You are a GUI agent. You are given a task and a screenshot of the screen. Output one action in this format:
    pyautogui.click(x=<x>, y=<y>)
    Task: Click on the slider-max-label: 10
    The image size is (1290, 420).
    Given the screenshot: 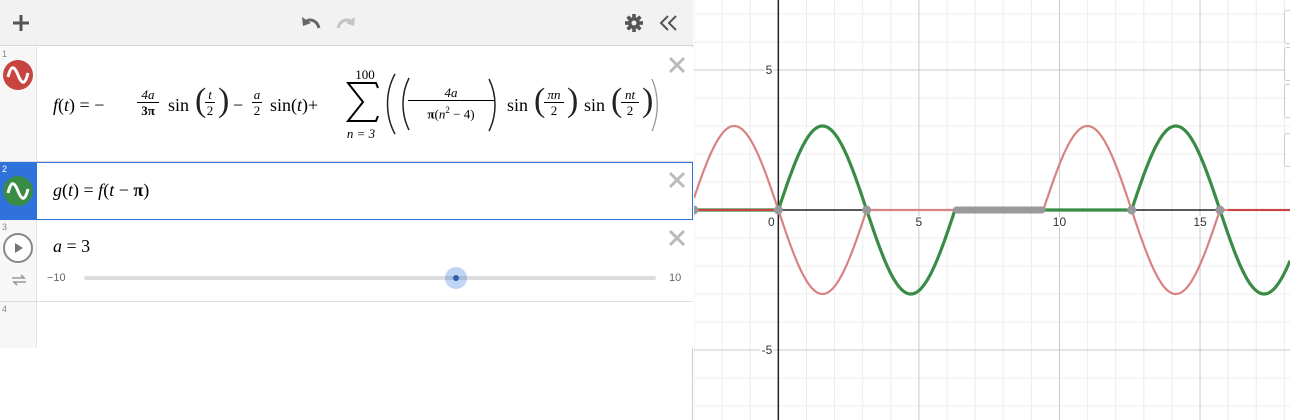 What is the action you would take?
    pyautogui.click(x=675, y=278)
    